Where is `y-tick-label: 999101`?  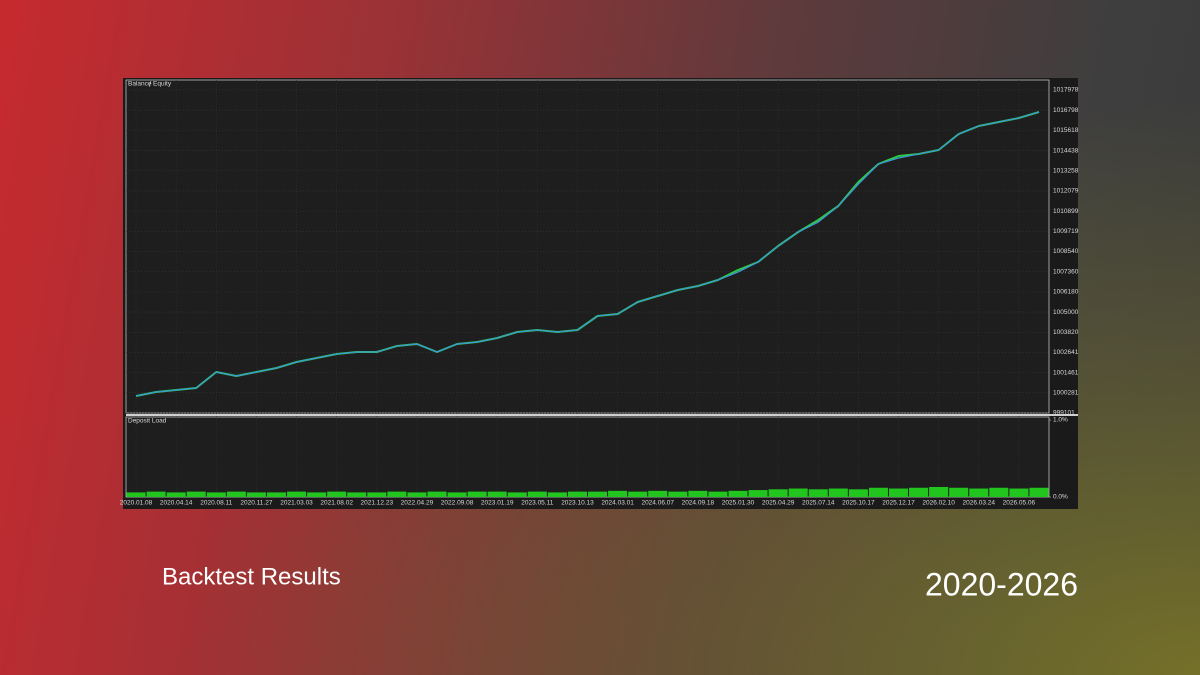 y-tick-label: 999101 is located at coordinates (1064, 413).